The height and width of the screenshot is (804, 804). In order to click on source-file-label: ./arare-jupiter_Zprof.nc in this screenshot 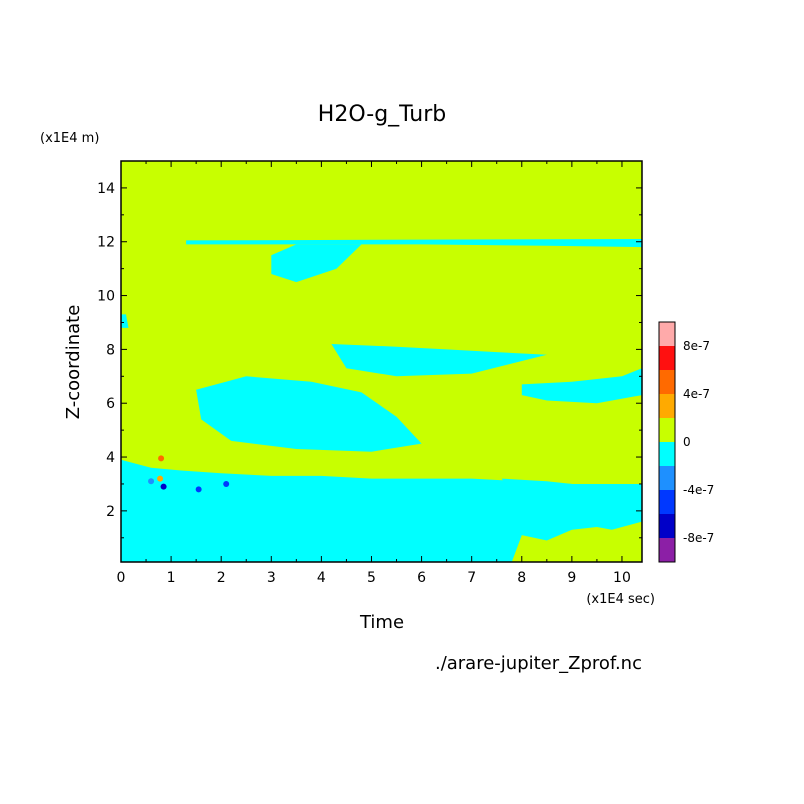, I will do `click(538, 663)`.